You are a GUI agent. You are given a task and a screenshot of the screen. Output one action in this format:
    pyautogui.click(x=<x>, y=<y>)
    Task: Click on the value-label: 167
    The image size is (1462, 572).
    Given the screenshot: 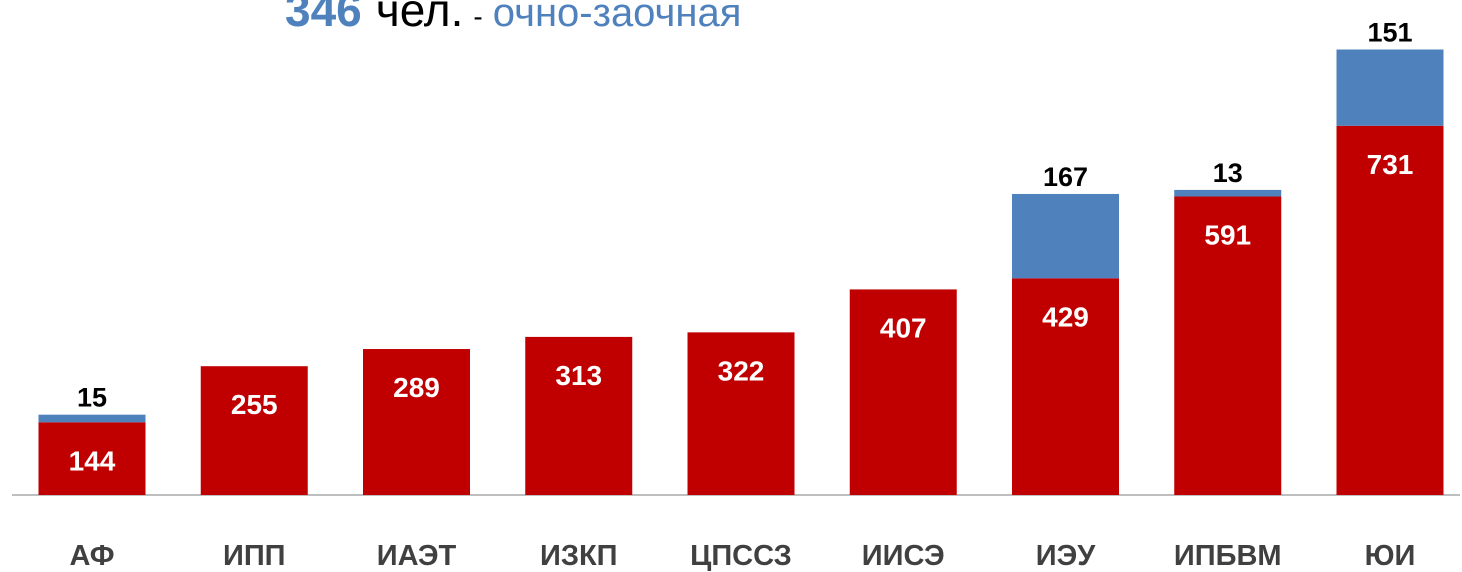 What is the action you would take?
    pyautogui.click(x=1065, y=177)
    